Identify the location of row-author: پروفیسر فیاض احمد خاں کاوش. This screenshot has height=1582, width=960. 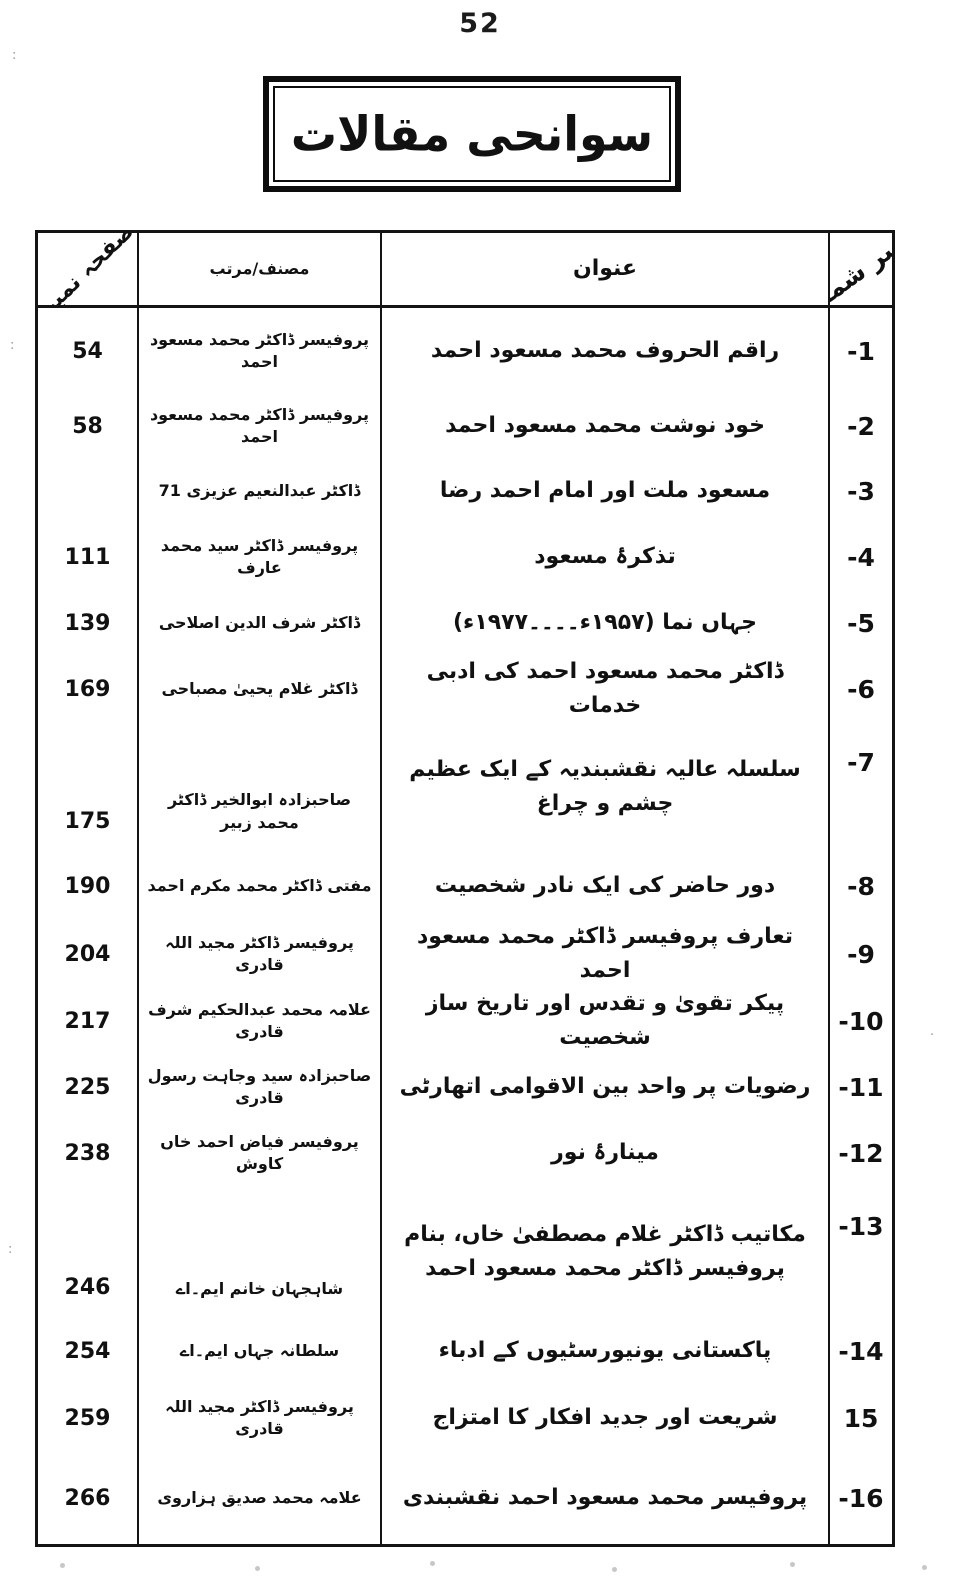
(258, 1153).